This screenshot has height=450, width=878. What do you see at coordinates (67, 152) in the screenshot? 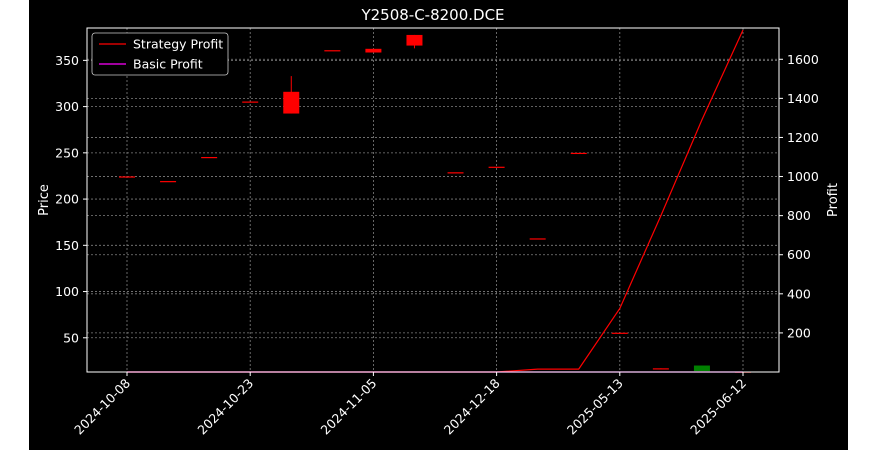
I see `y-tick-label-left: 250` at bounding box center [67, 152].